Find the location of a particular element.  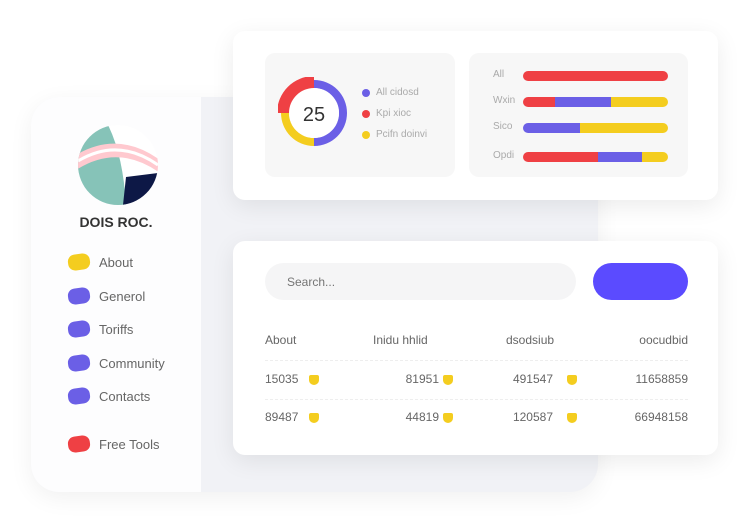

sidebar-item-label: About is located at coordinates (116, 262).